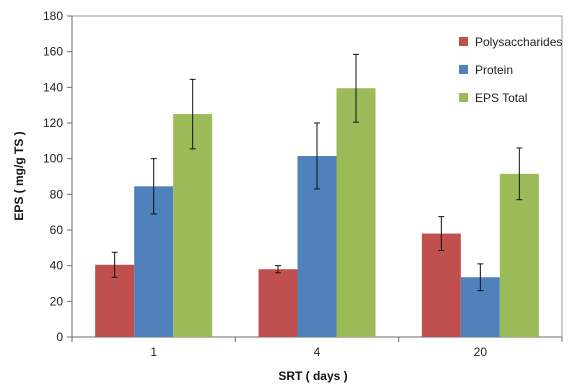 This screenshot has width=579, height=385. Describe the element at coordinates (463, 97) in the screenshot. I see `legend-swatch-eps-total` at that location.